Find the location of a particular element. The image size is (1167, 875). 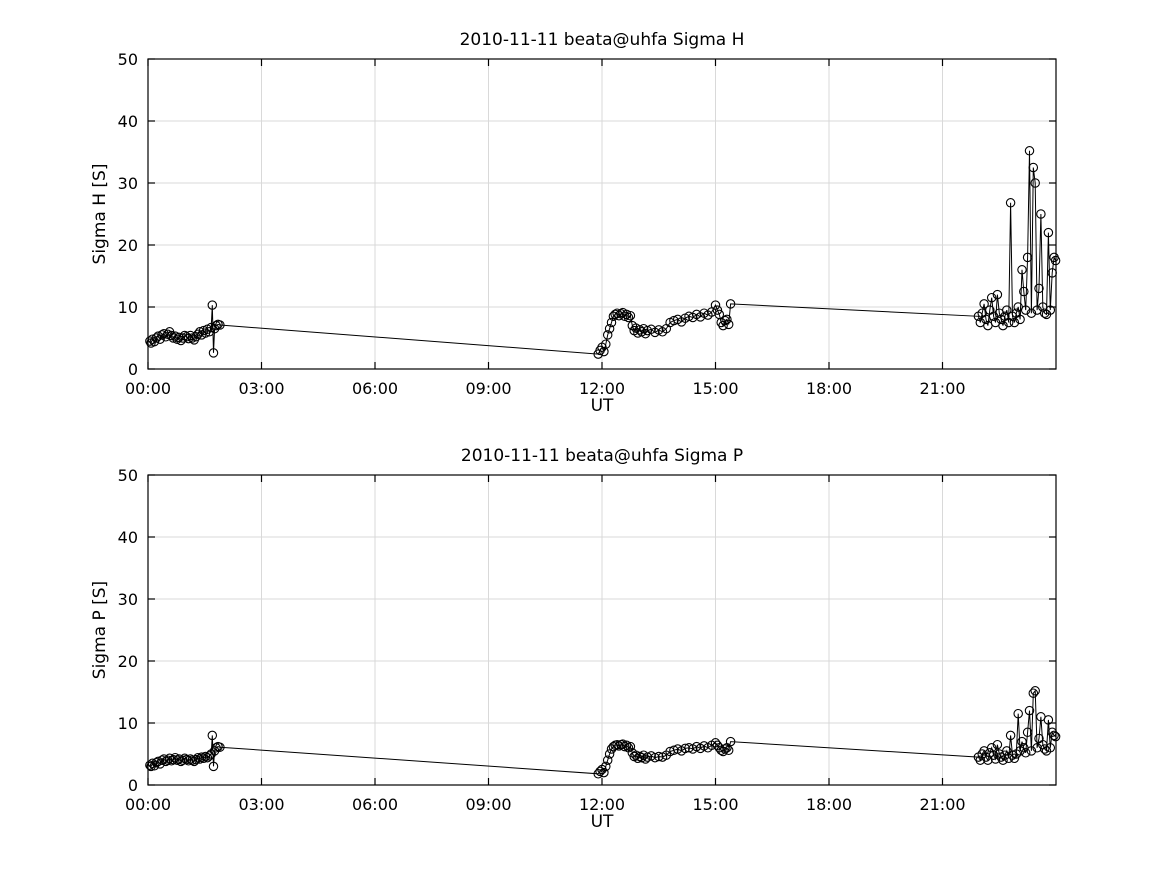

x-tick-label: 00:00 is located at coordinates (148, 388).